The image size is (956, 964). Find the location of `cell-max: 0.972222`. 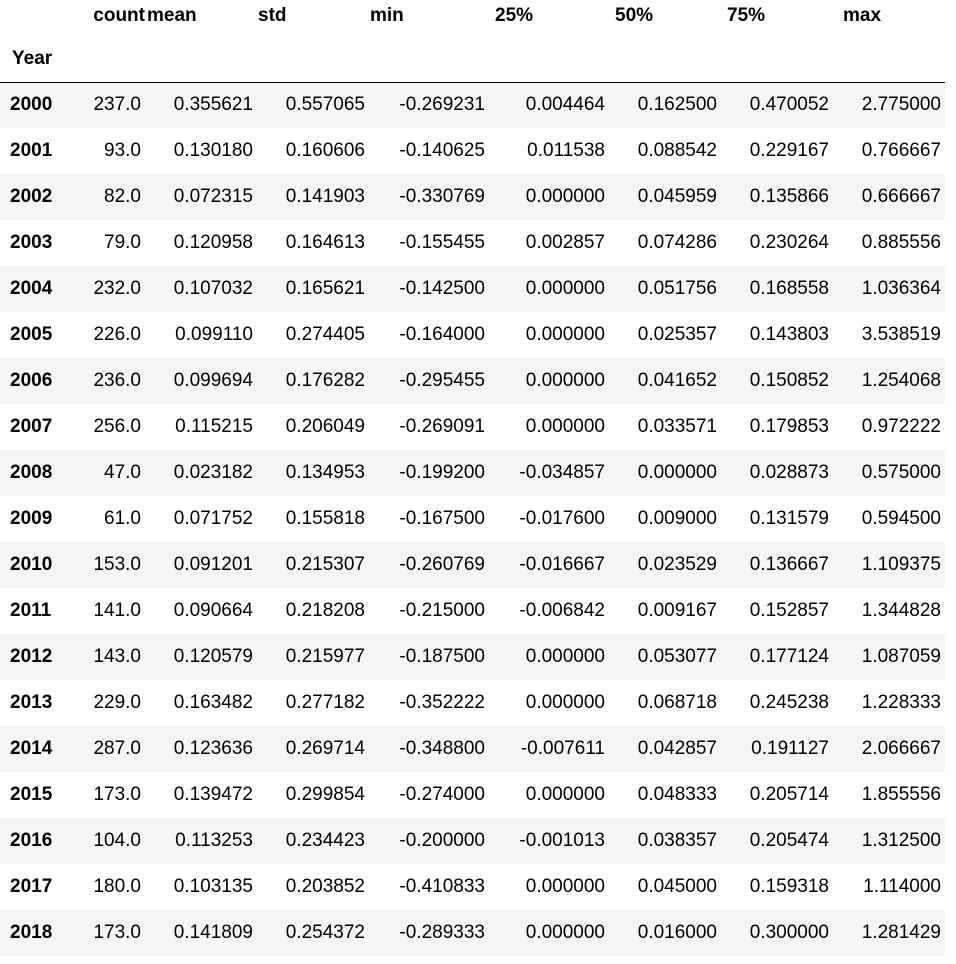

cell-max: 0.972222 is located at coordinates (889, 427).